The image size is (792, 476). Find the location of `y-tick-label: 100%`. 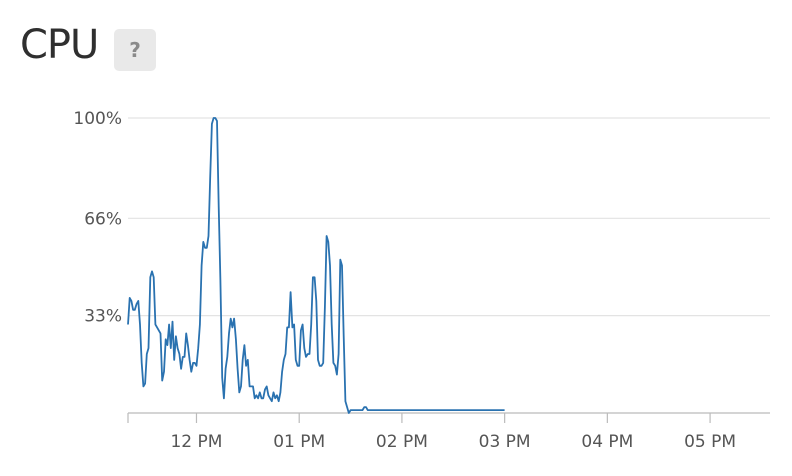

y-tick-label: 100% is located at coordinates (97, 119).